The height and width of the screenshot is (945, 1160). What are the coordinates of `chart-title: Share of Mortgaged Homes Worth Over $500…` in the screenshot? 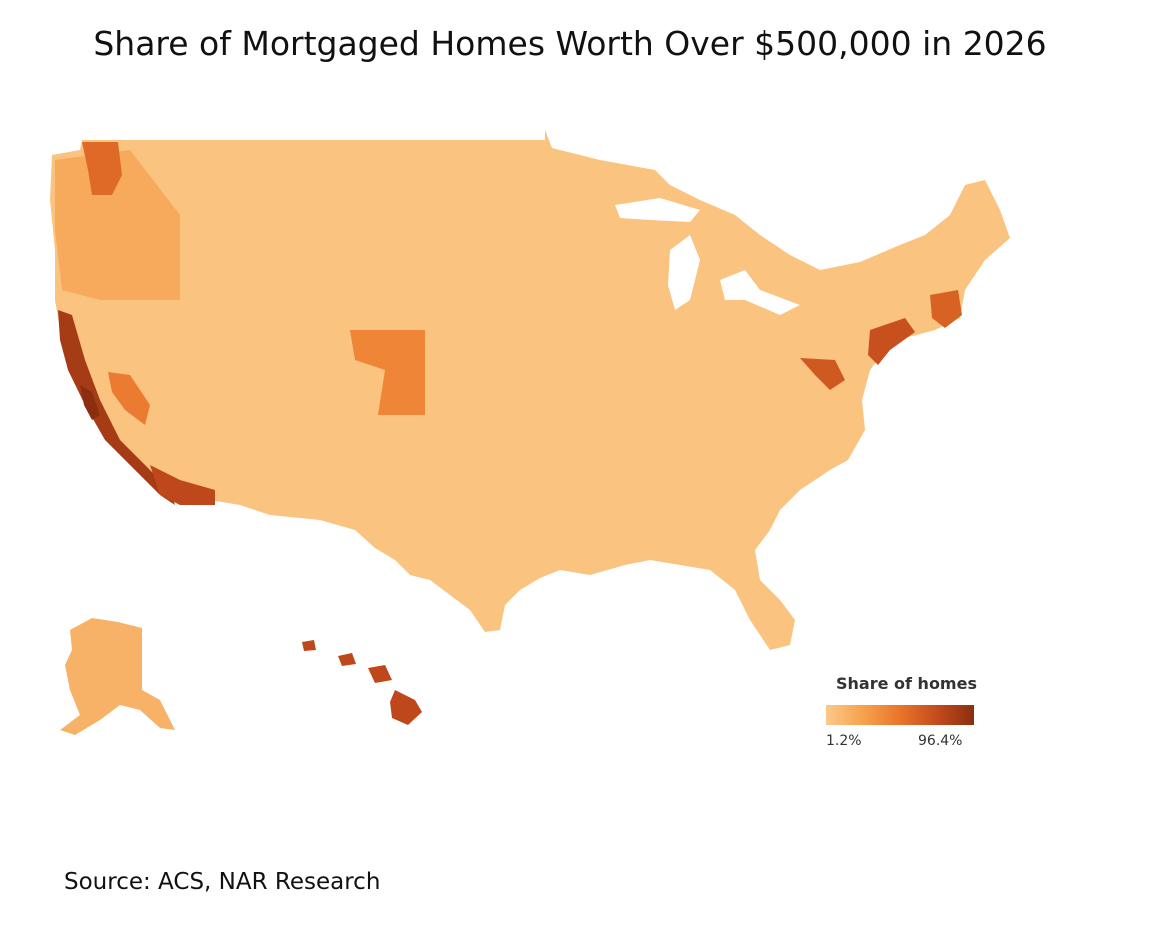 It's located at (570, 43).